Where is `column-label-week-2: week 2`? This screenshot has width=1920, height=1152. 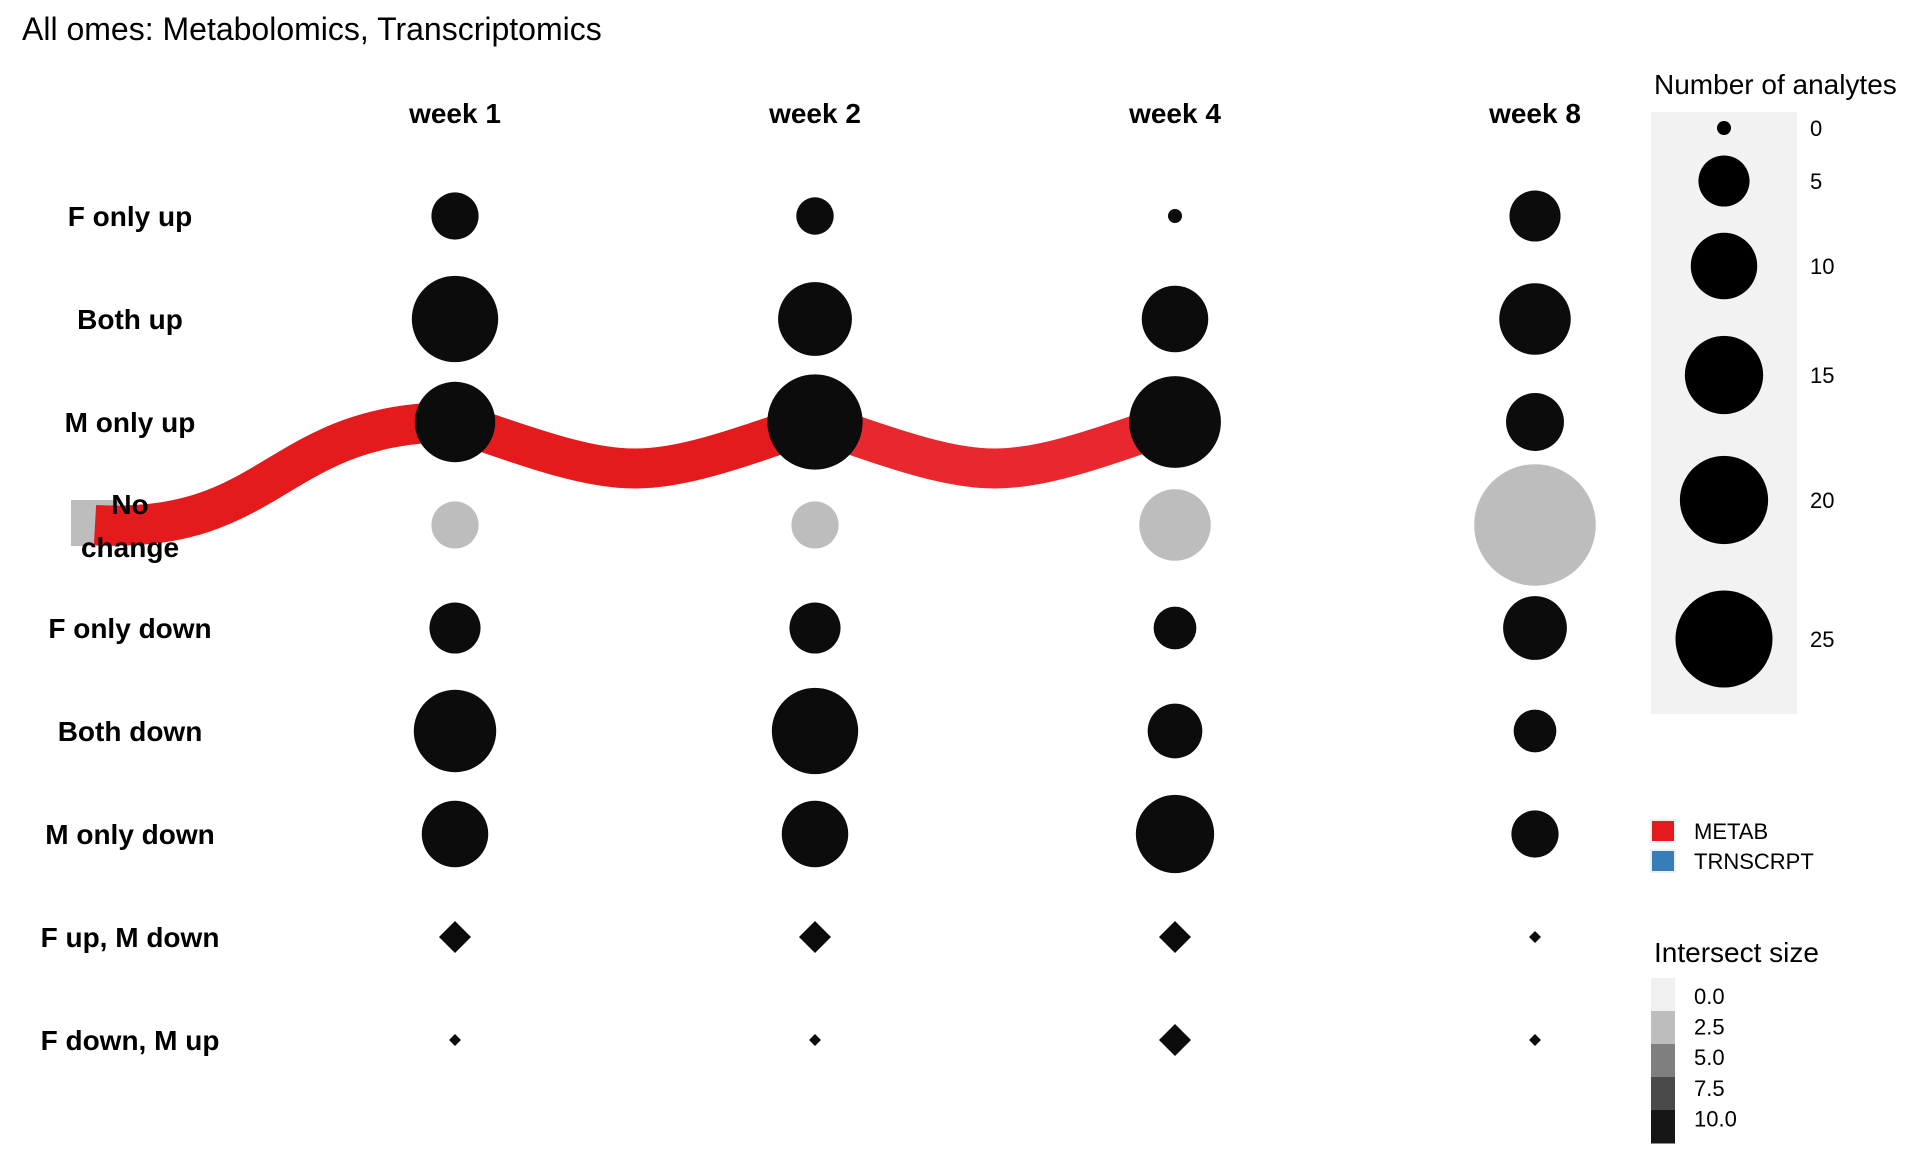
column-label-week-2: week 2 is located at coordinates (814, 113).